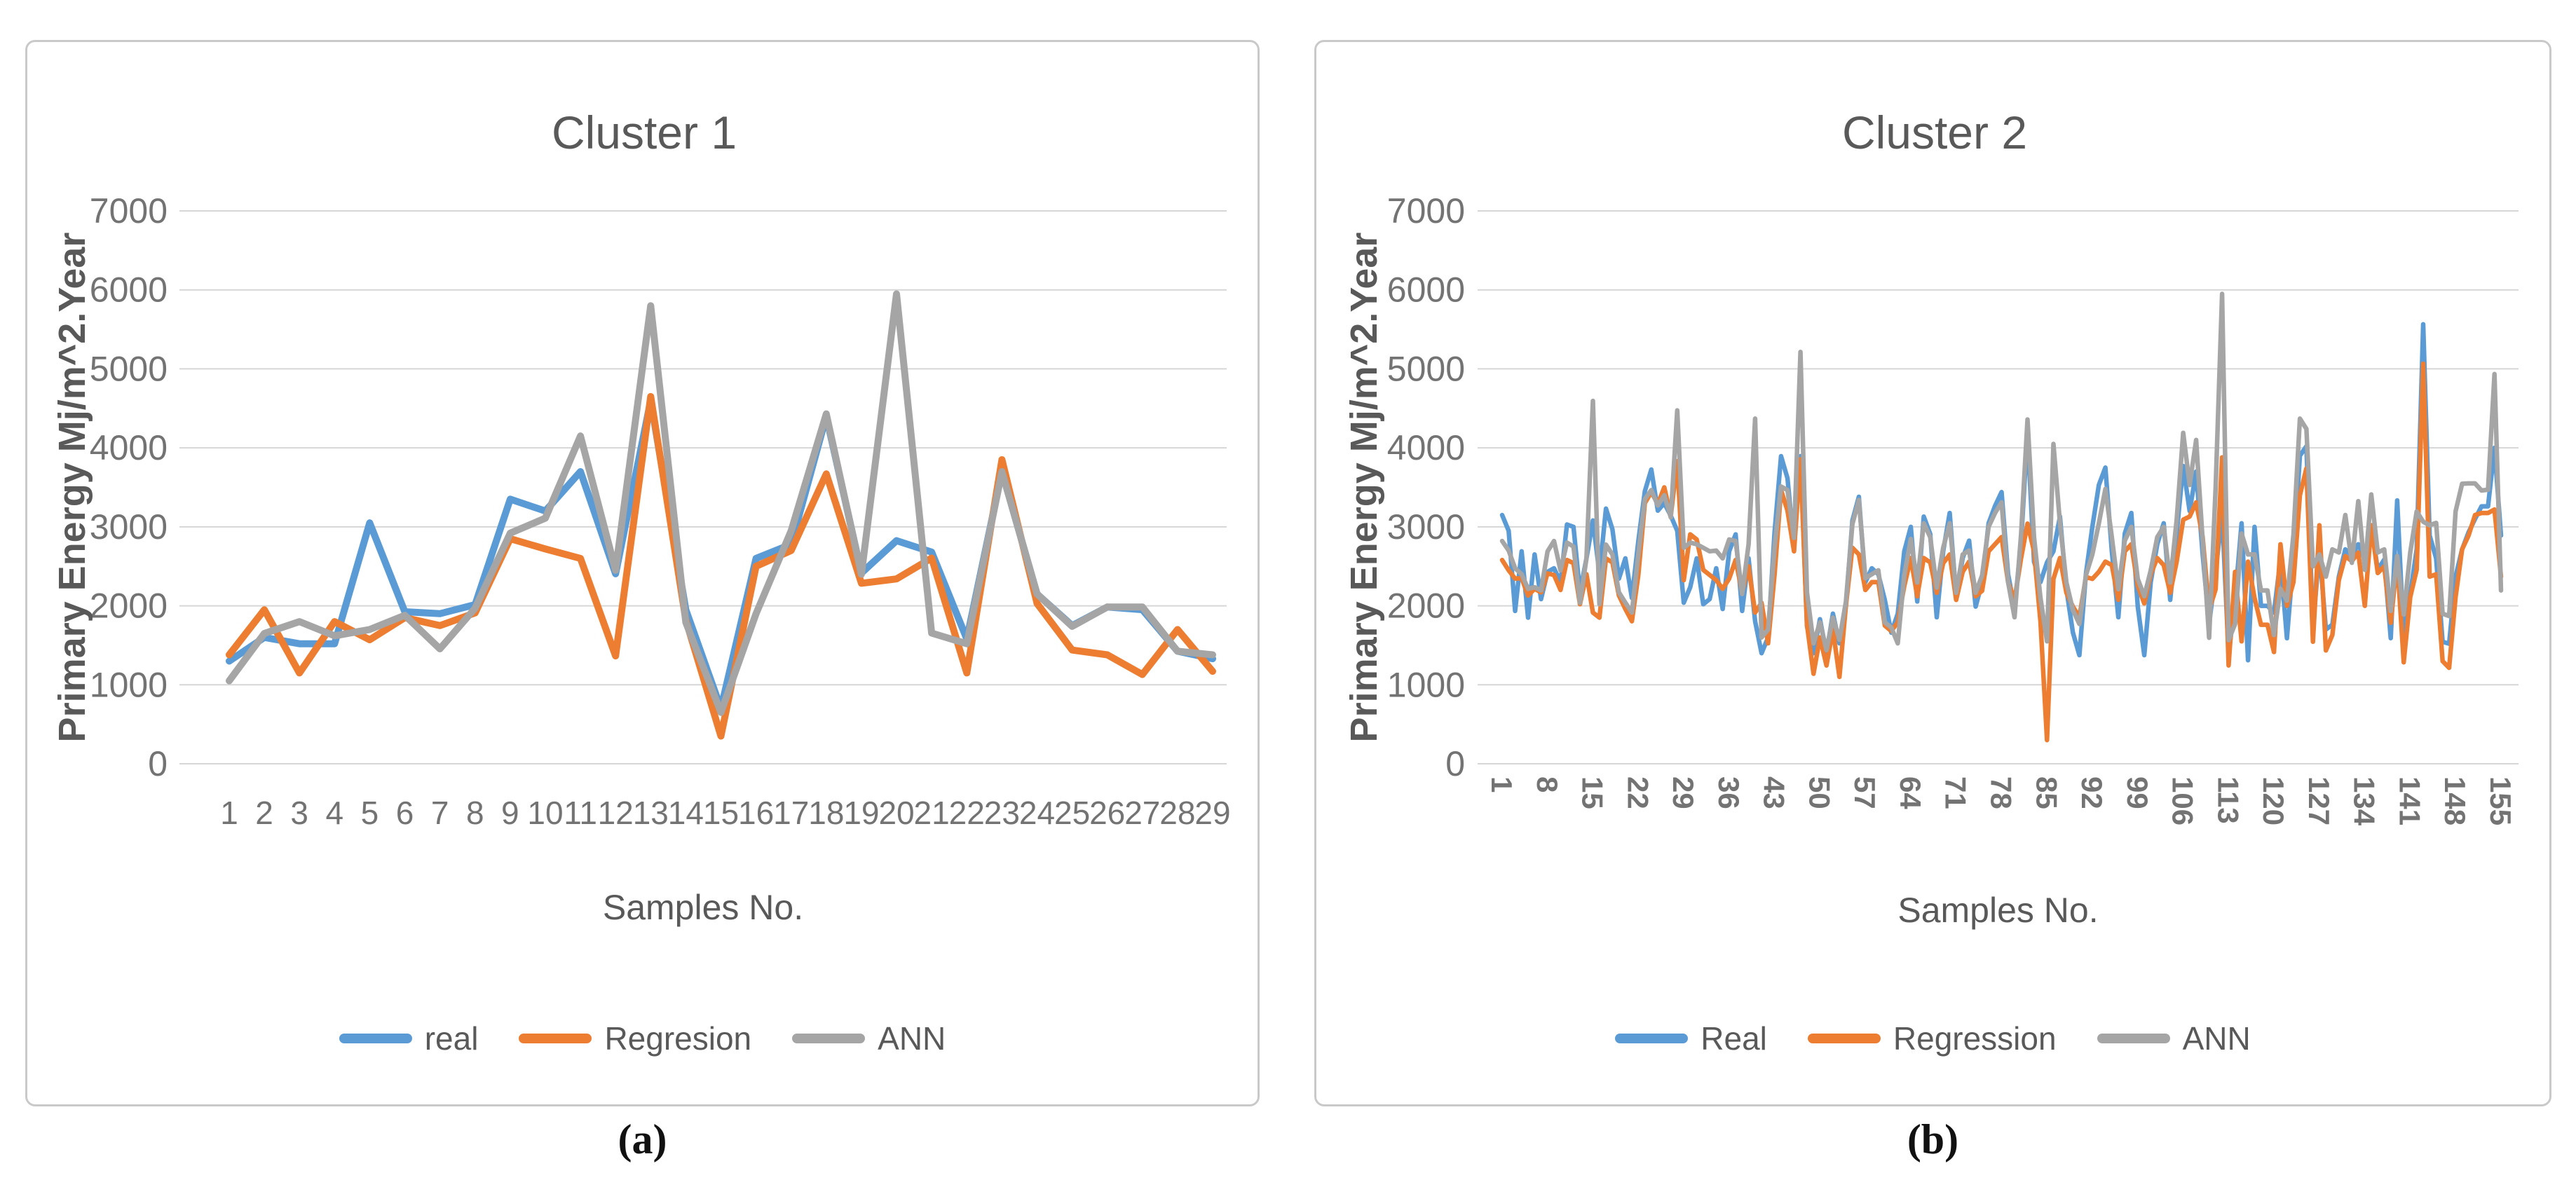 This screenshot has width=2576, height=1187. I want to click on x-tick-label: 71, so click(1956, 792).